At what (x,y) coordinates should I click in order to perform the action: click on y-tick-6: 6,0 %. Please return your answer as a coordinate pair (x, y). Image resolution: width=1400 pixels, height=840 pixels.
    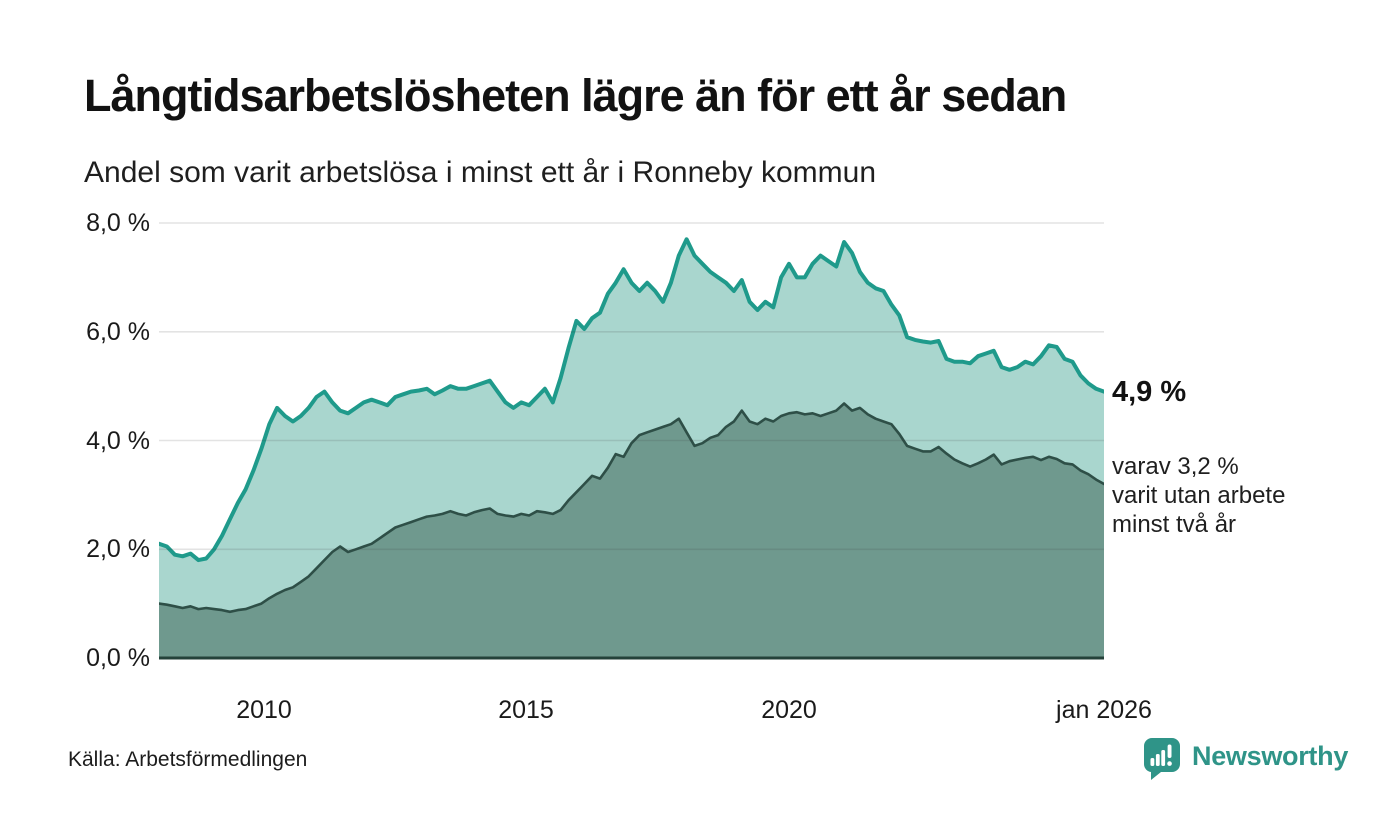
    Looking at the image, I should click on (118, 332).